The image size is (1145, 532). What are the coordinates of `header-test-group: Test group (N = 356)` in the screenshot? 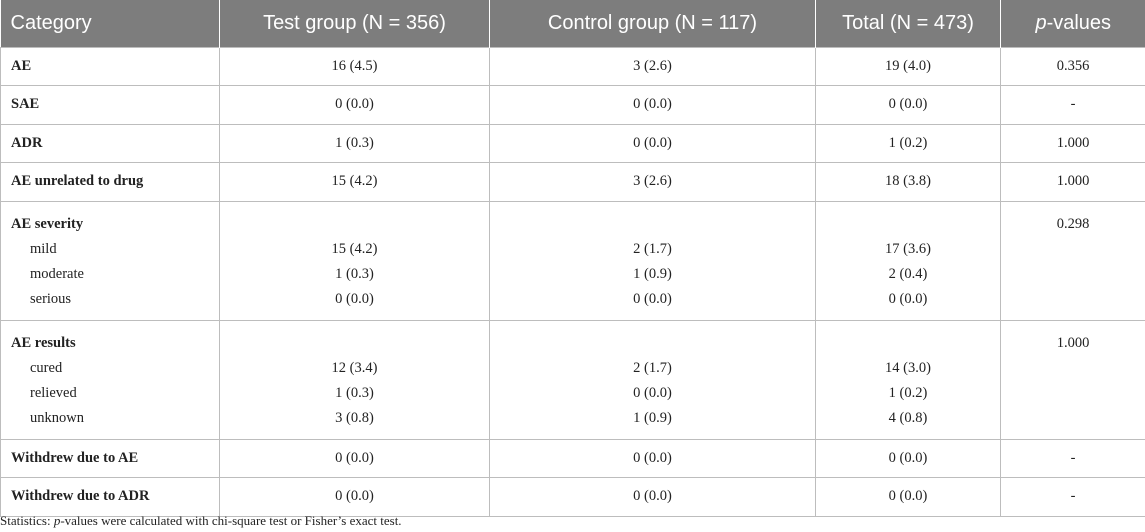 It's located at (354, 23).